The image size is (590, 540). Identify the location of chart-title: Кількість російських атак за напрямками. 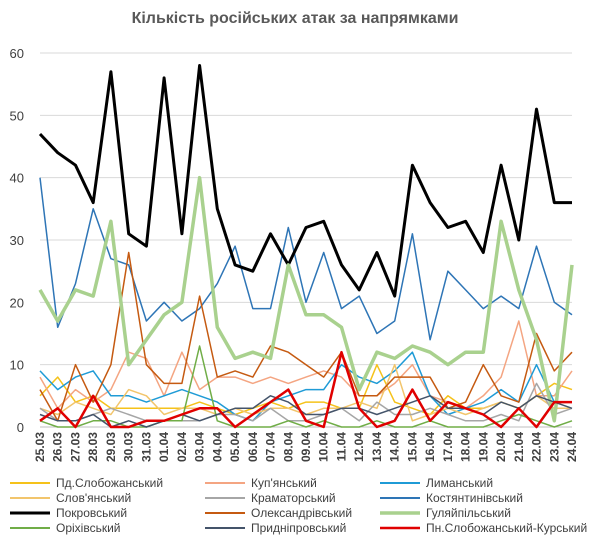
(295, 18).